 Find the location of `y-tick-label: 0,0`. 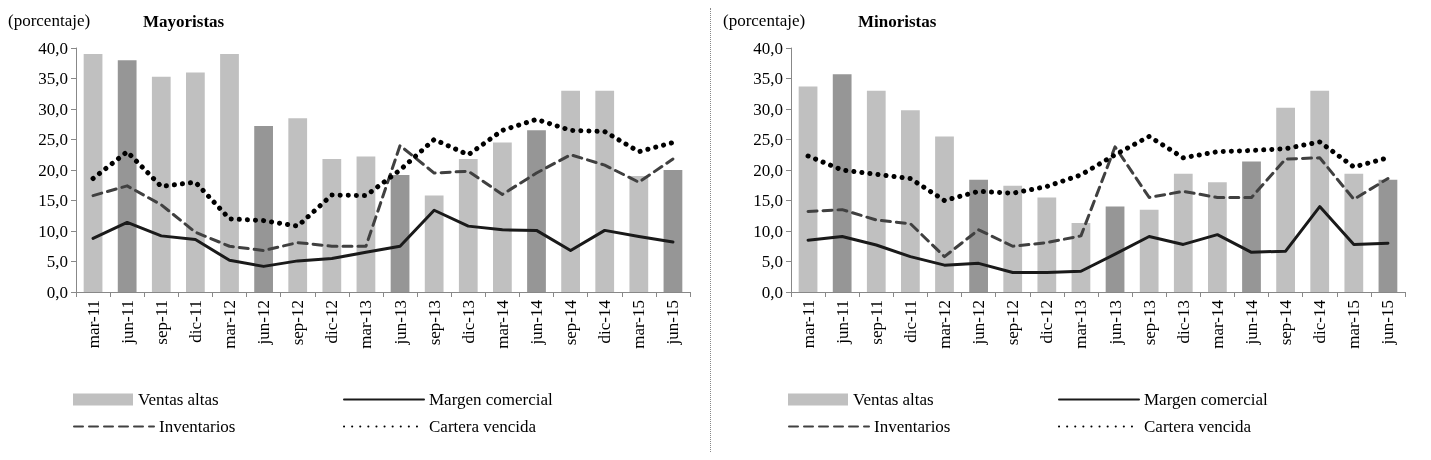

y-tick-label: 0,0 is located at coordinates (772, 292).